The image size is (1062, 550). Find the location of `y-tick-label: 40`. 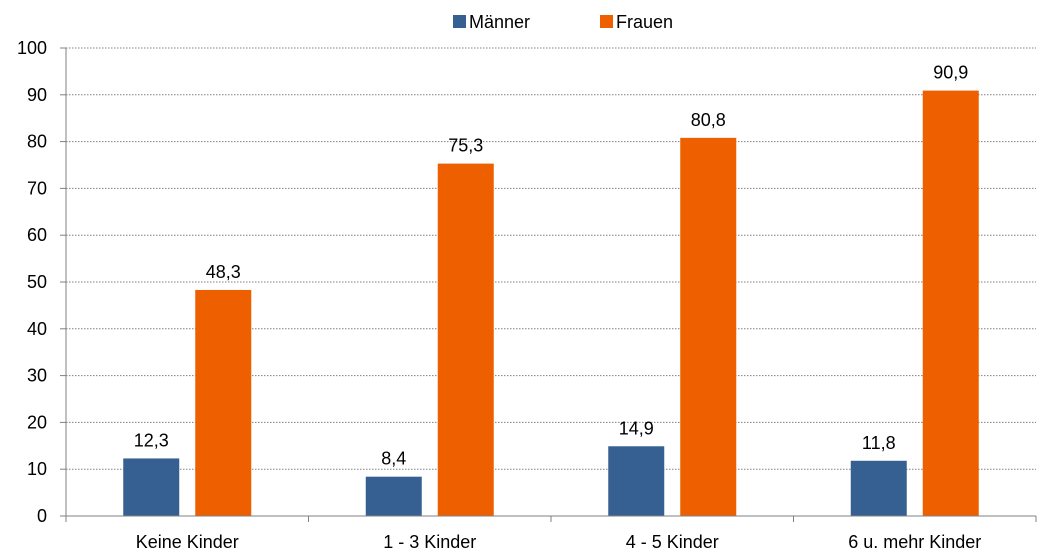

y-tick-label: 40 is located at coordinates (37, 329).